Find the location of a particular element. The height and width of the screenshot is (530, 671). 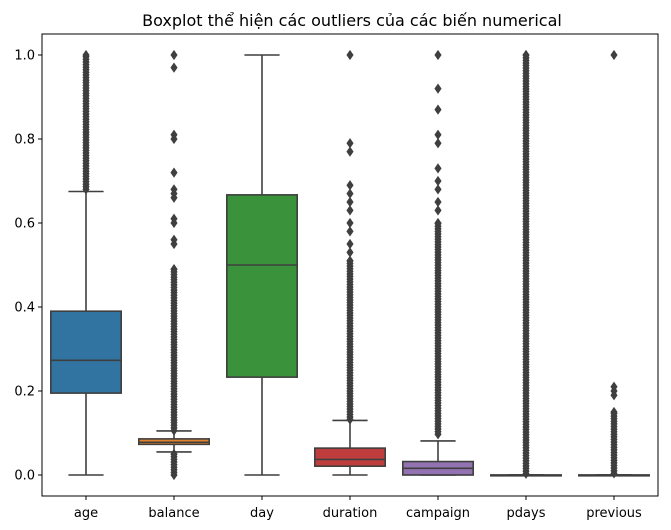

y-tick-label: 0.8 is located at coordinates (24, 140).